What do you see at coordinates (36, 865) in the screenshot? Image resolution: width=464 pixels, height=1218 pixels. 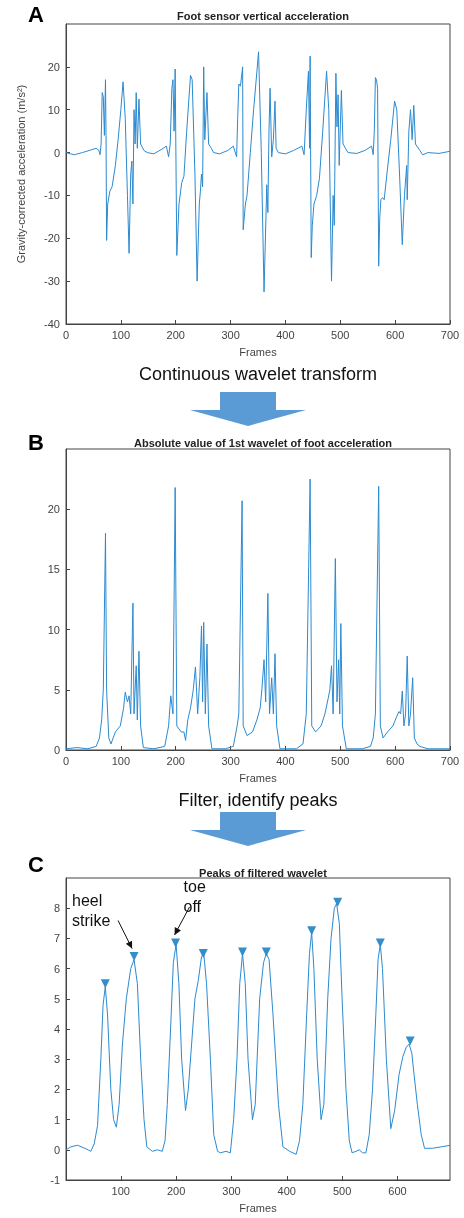 I see `text: C` at bounding box center [36, 865].